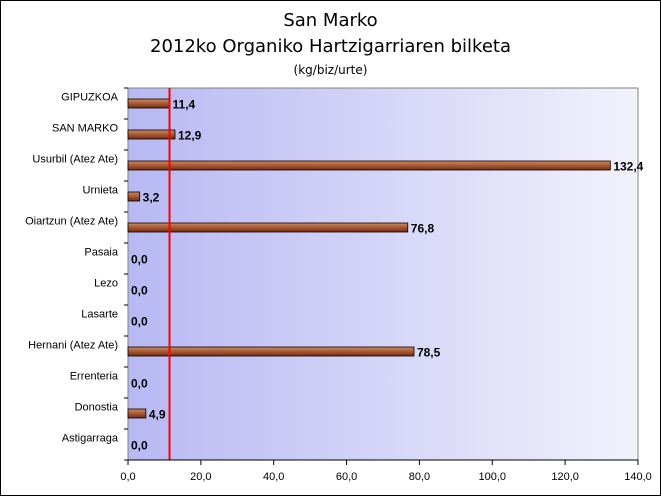 This screenshot has height=496, width=661. Describe the element at coordinates (419, 477) in the screenshot. I see `x-tick-label: 80,0` at that location.